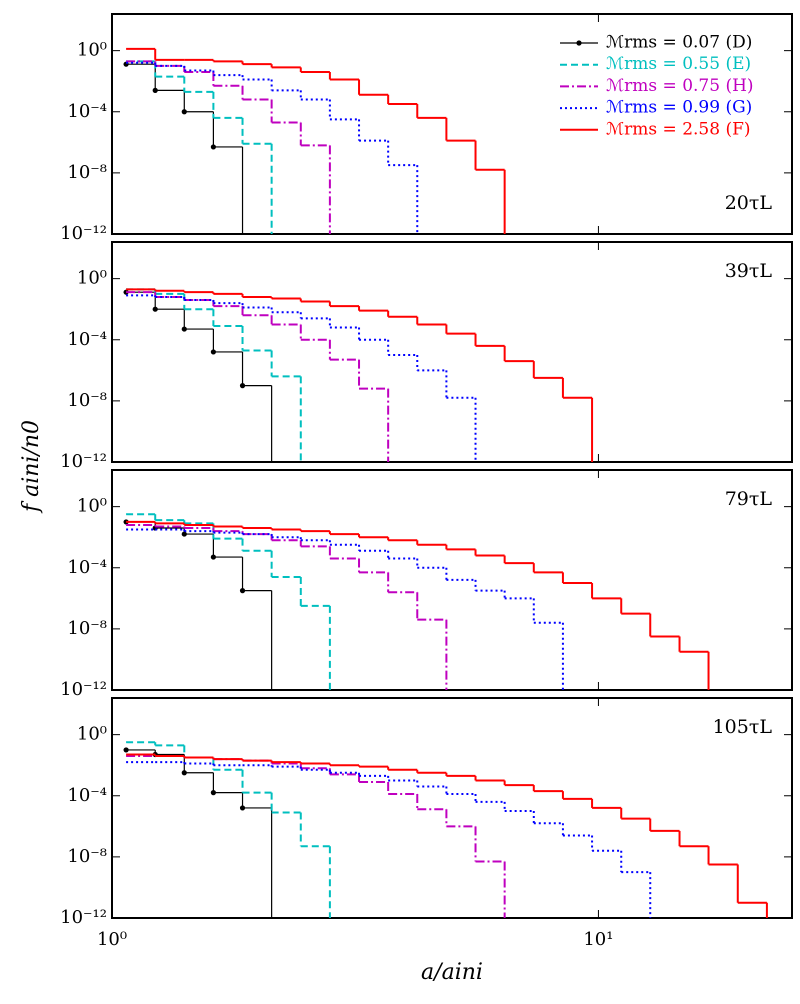 The height and width of the screenshot is (1004, 800). What do you see at coordinates (749, 271) in the screenshot?
I see `panel-annotation: 39τL` at bounding box center [749, 271].